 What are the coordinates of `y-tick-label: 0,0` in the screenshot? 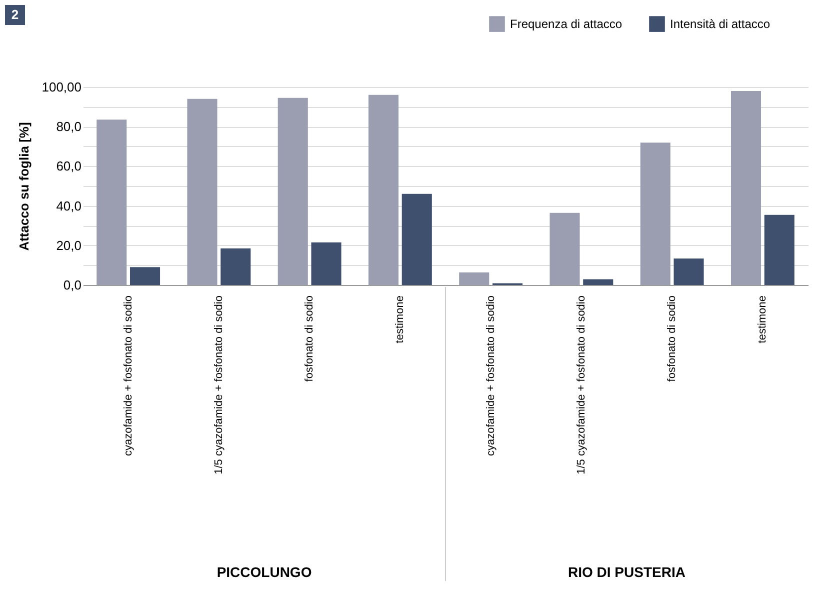 It's located at (72, 285).